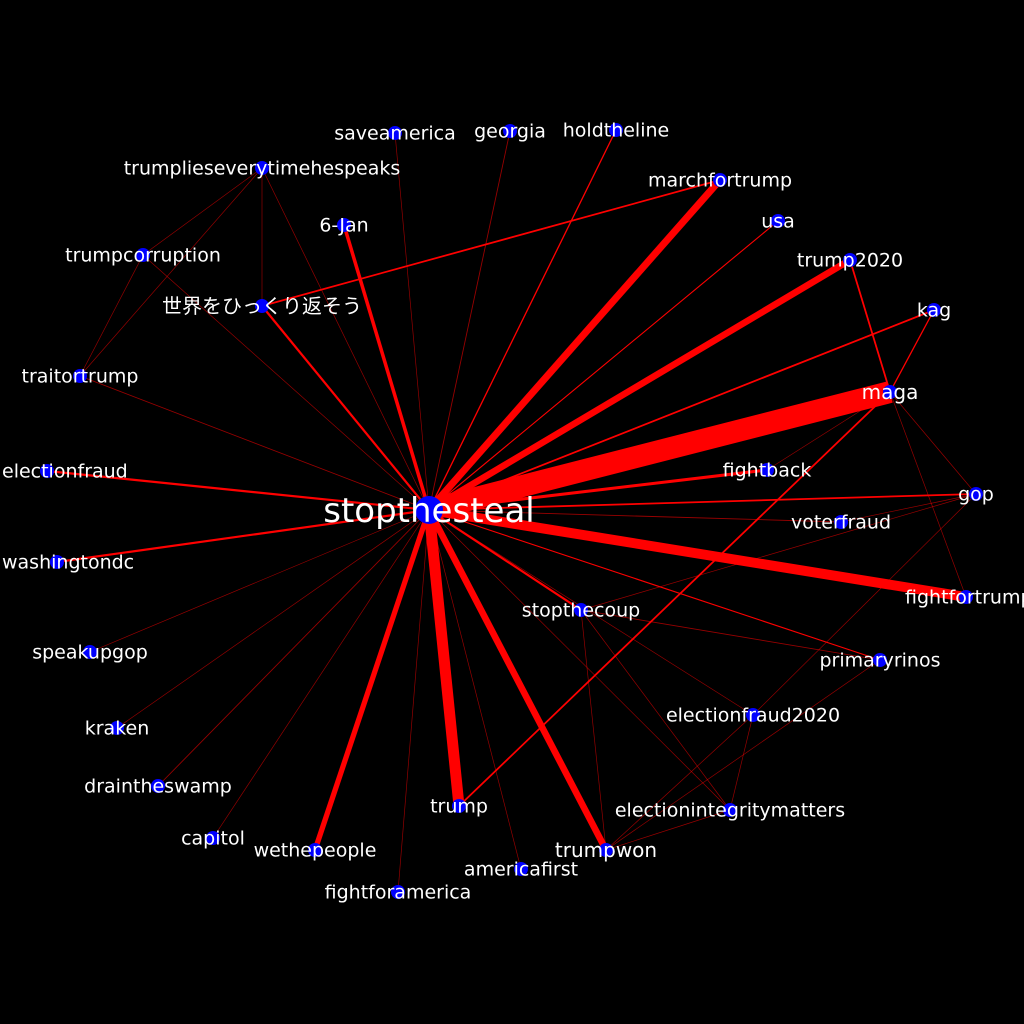  What do you see at coordinates (730, 810) in the screenshot?
I see `node-electionintegritymatters` at bounding box center [730, 810].